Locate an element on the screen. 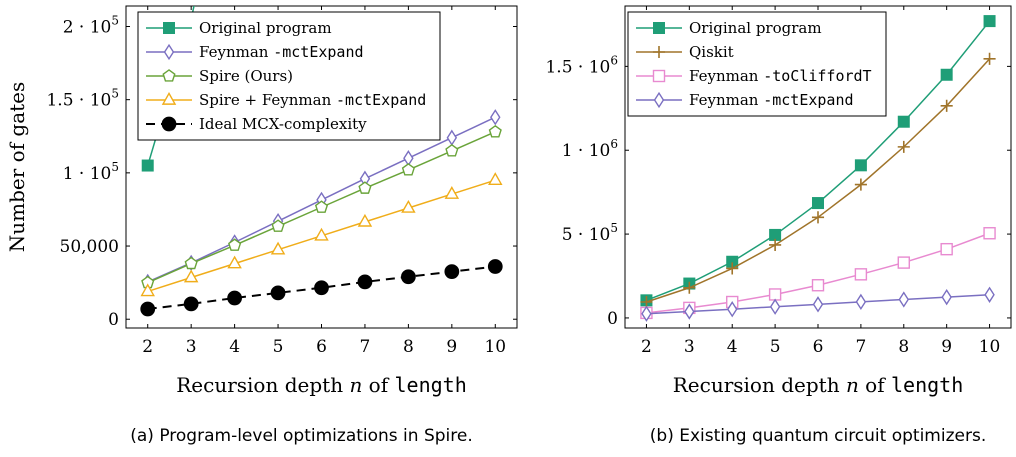 The image size is (1016, 457). x-tick-label: 5 is located at coordinates (775, 347).